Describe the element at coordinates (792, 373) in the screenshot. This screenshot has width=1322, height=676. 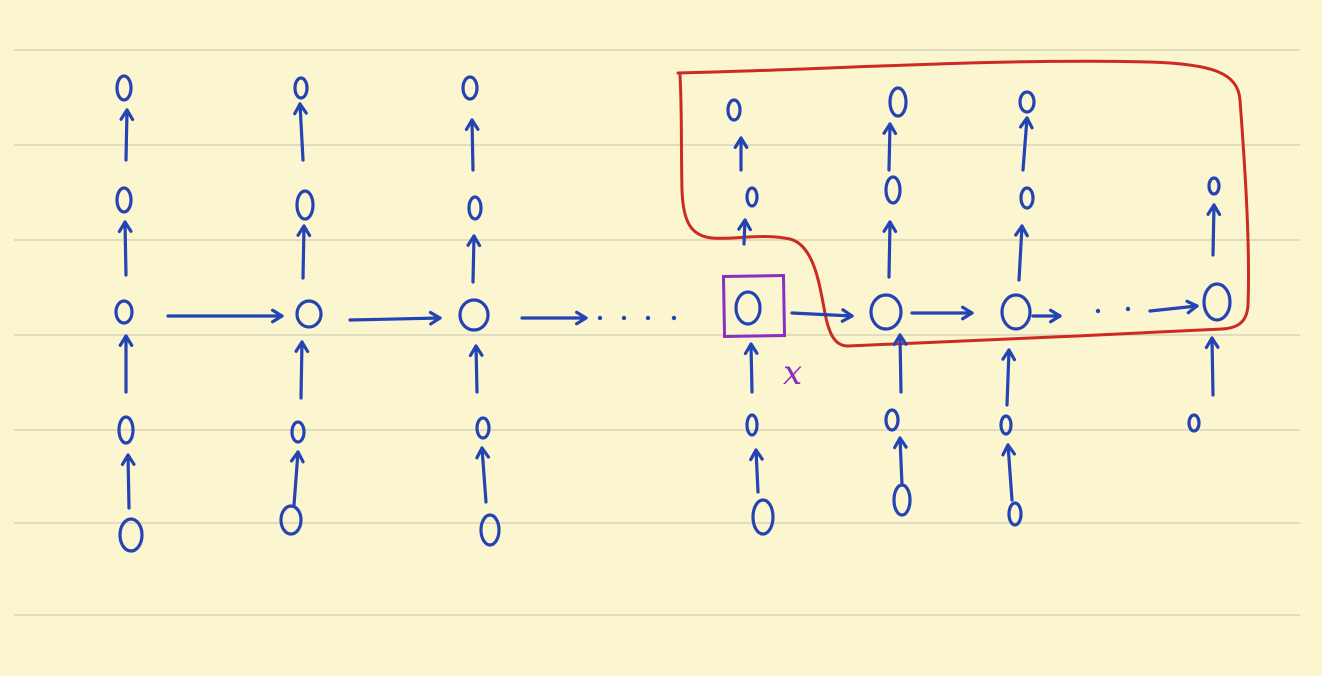
I see `highlighted-node-label: x` at that location.